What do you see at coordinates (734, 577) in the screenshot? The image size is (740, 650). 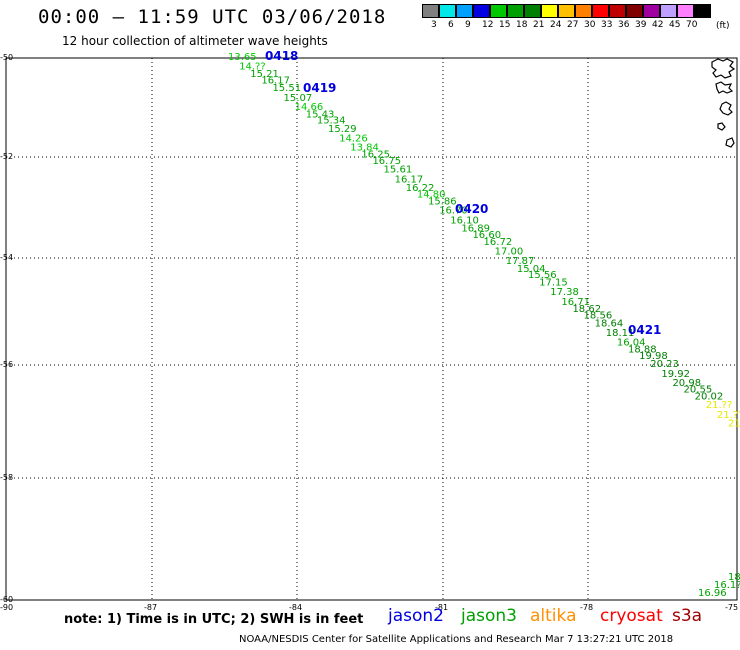 I see `wave-height-label: 18.??` at bounding box center [734, 577].